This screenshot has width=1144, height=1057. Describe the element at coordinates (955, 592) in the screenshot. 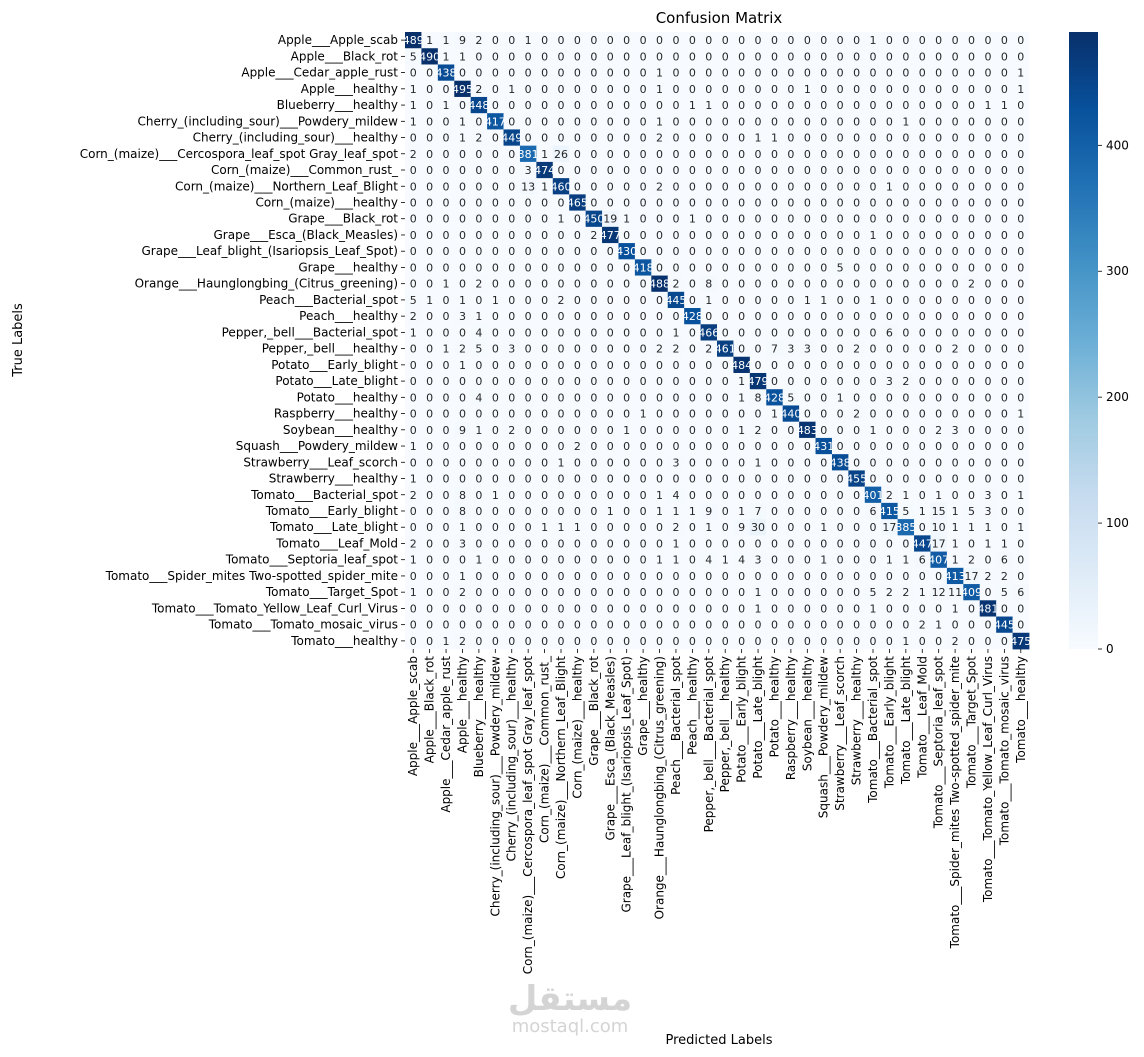

I see `cell-value: 11` at that location.